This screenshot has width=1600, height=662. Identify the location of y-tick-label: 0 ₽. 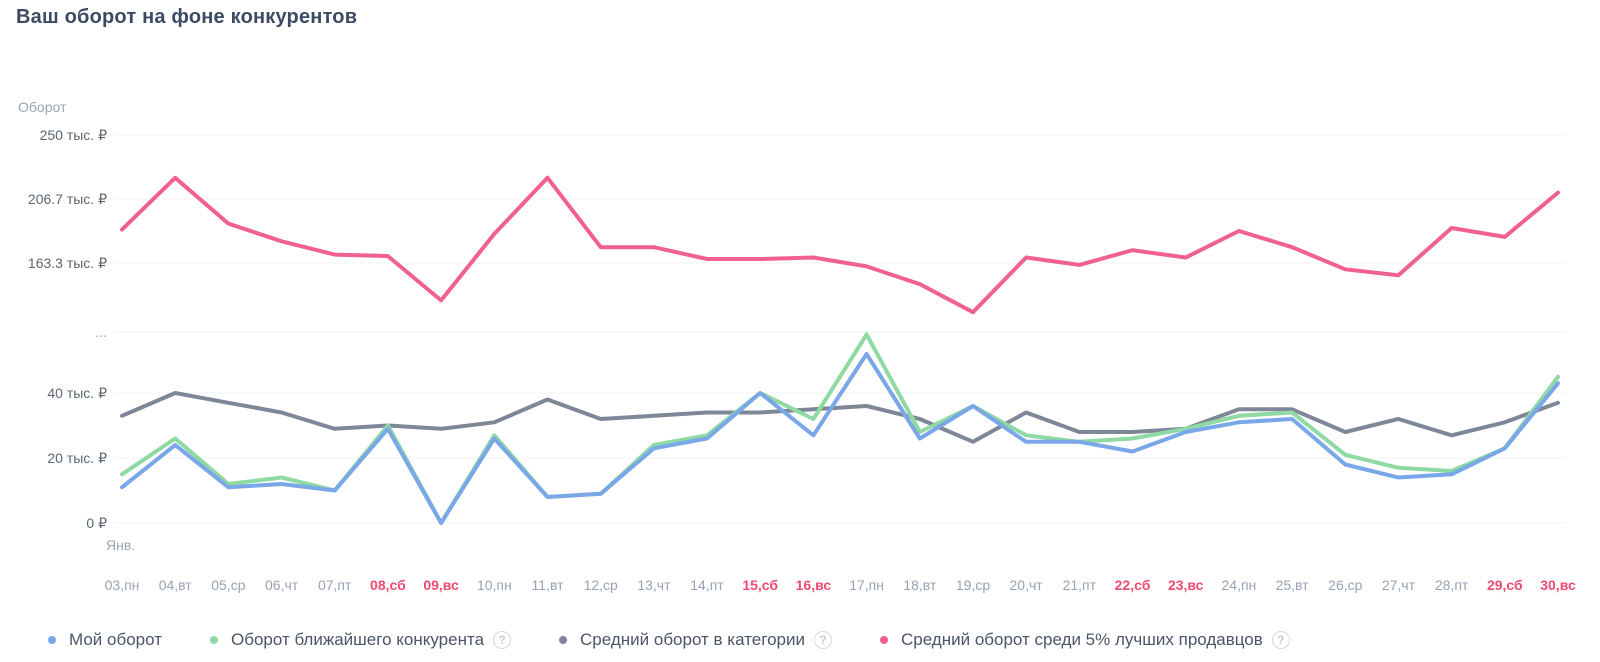
(96, 523).